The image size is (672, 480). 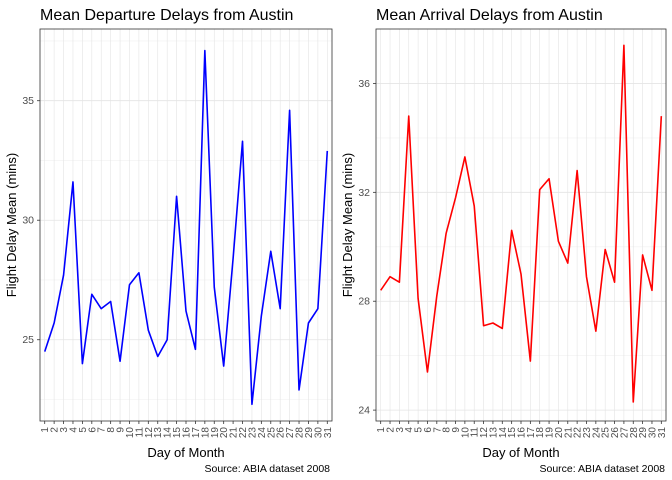 What do you see at coordinates (364, 302) in the screenshot?
I see `y-tick-label: 28` at bounding box center [364, 302].